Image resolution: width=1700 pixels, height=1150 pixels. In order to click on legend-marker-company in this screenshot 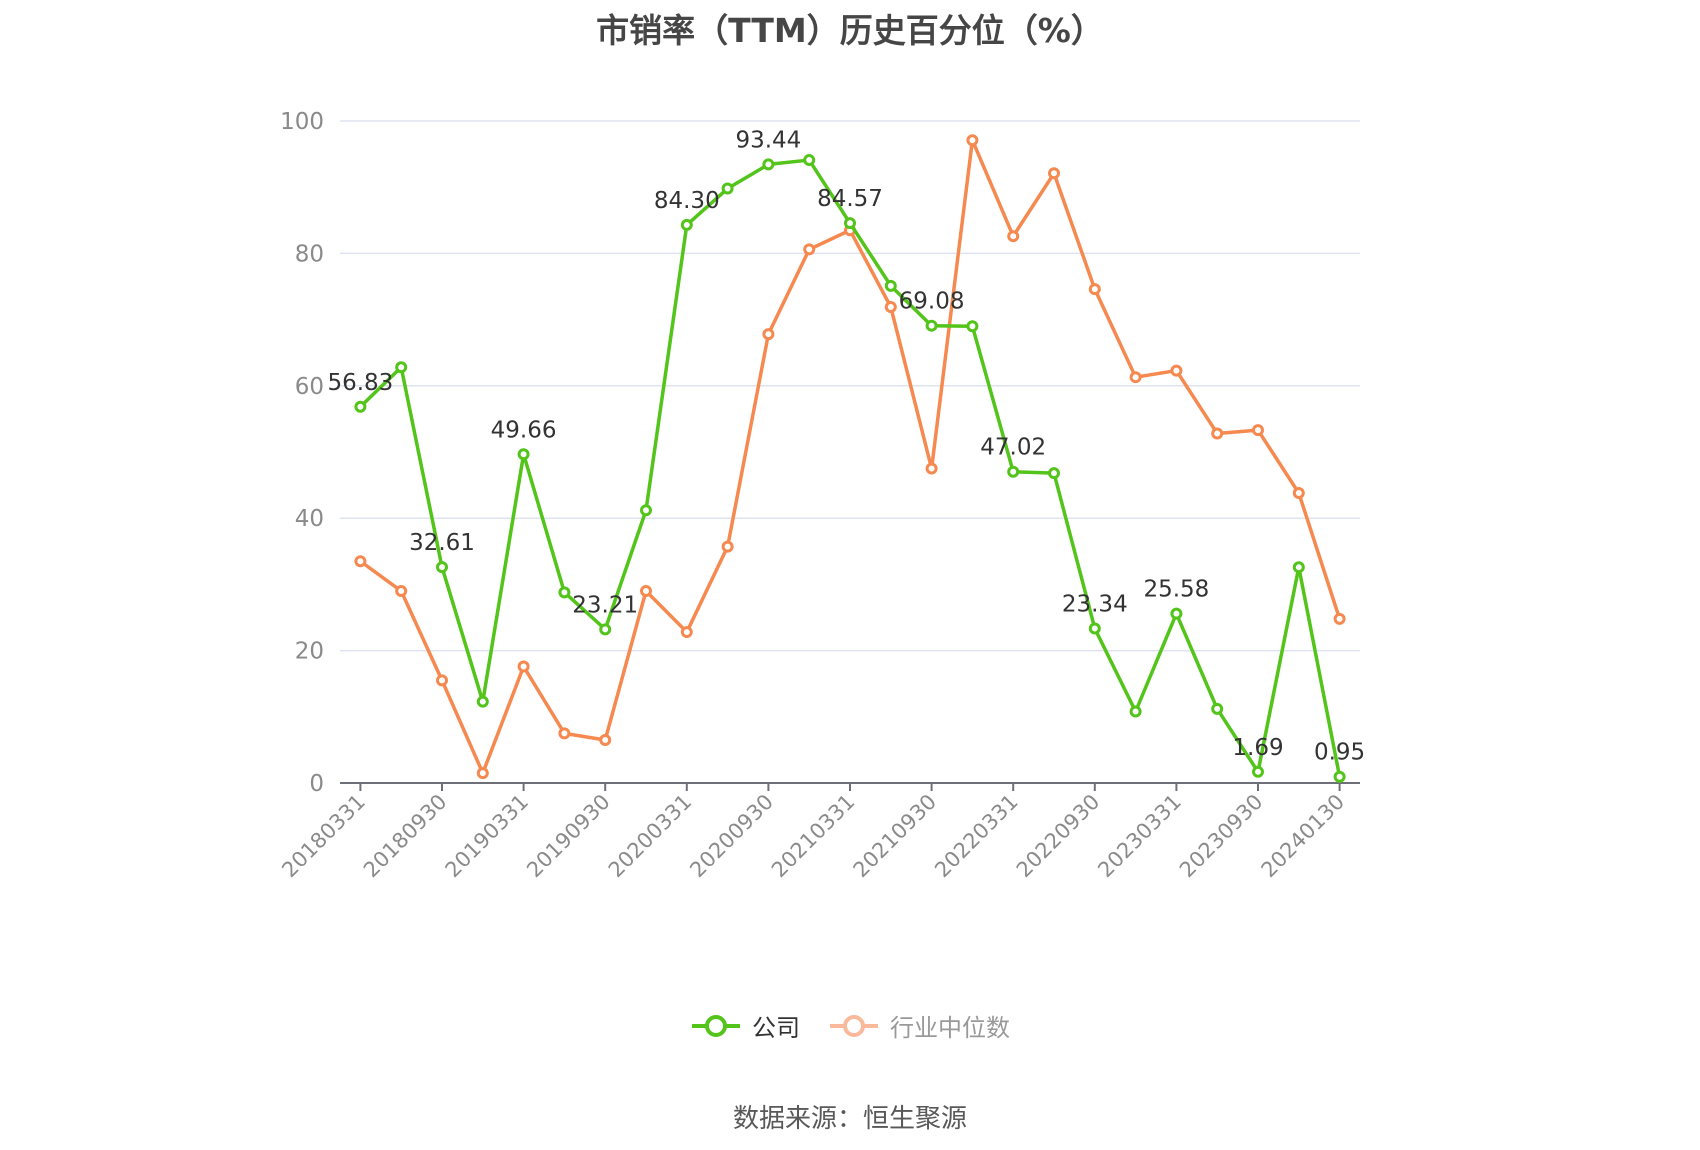, I will do `click(716, 1025)`.